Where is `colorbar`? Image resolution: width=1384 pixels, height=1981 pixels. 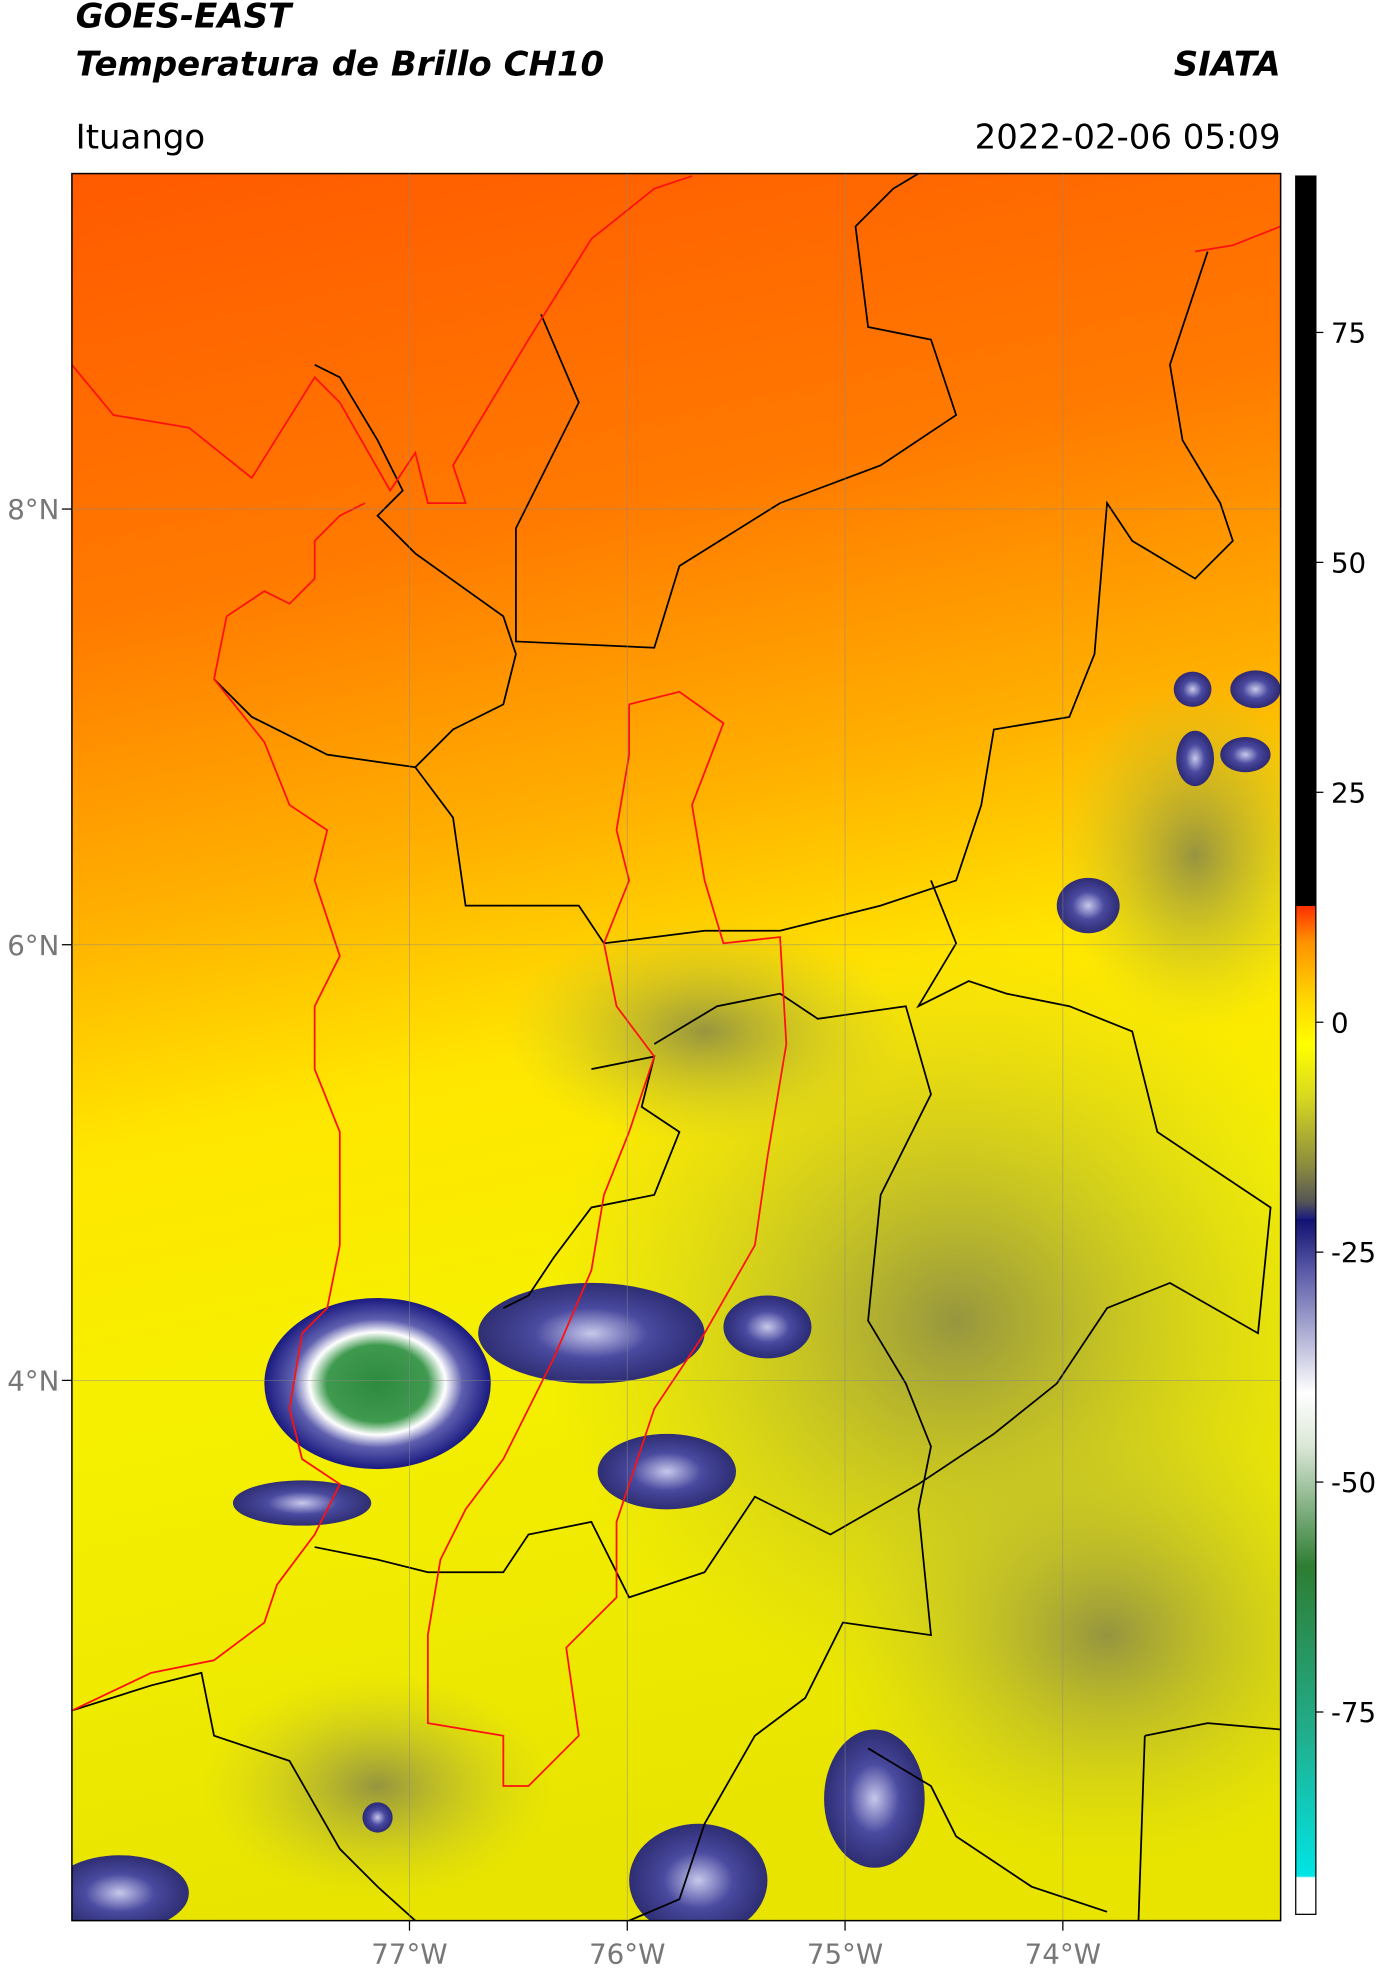 colorbar is located at coordinates (1306, 1045).